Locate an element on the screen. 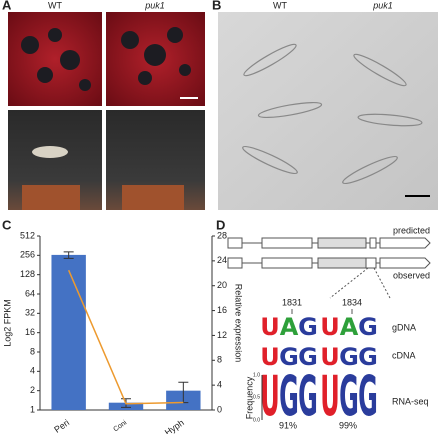 The width and height of the screenshot is (440, 434). y2-tick-label: 12 is located at coordinates (222, 335).